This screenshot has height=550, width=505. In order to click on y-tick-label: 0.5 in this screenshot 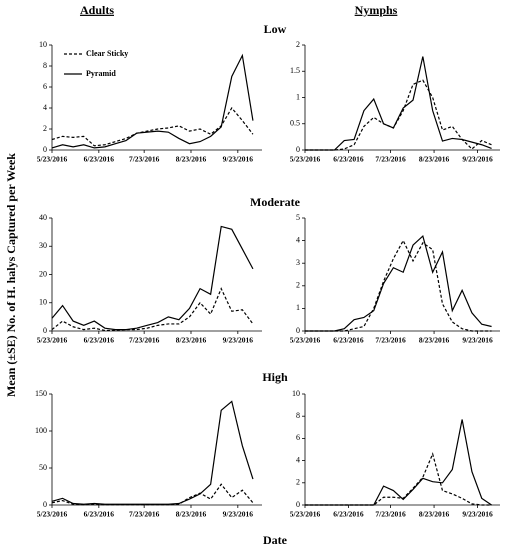, I will do `click(295, 123)`.